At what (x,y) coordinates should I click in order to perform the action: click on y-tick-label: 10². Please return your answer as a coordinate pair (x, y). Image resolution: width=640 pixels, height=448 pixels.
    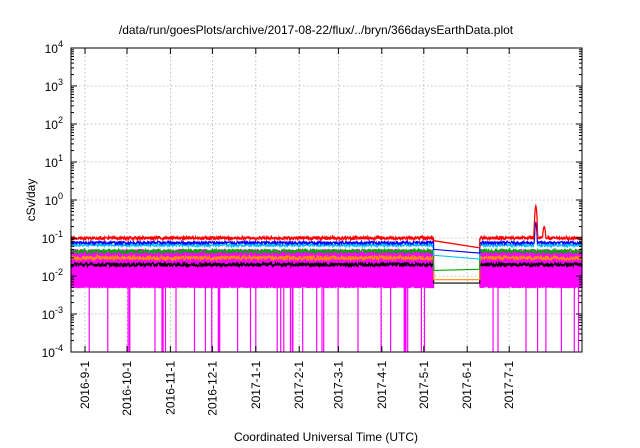
    Looking at the image, I should click on (54, 123).